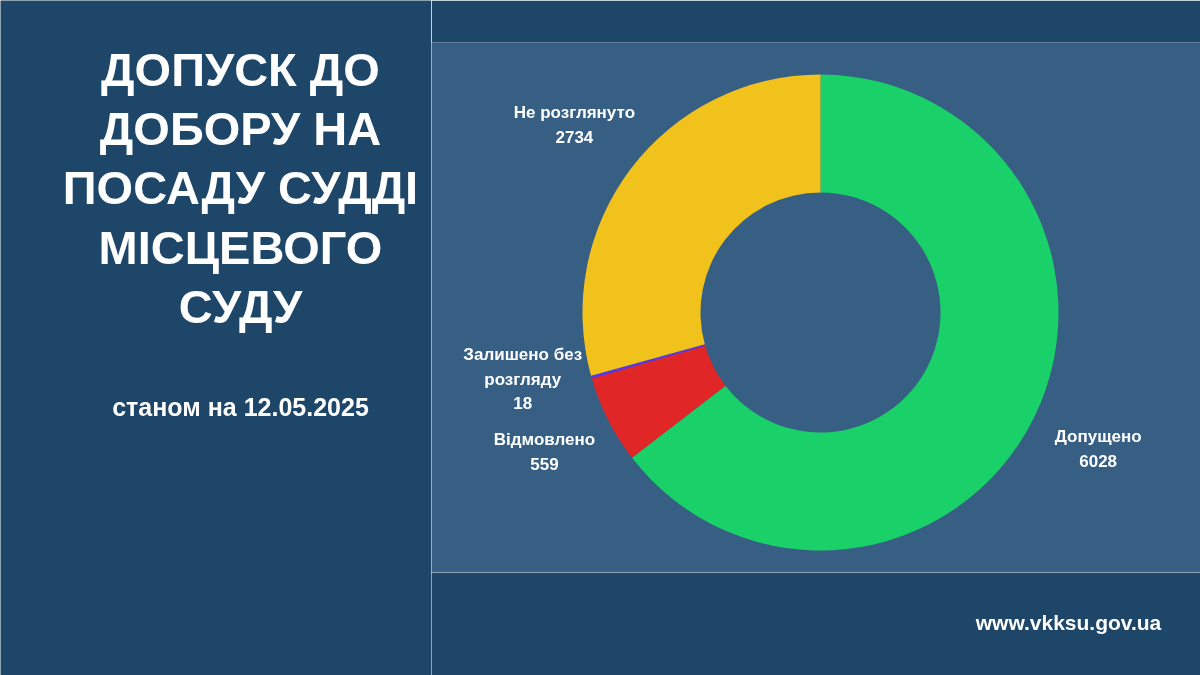 The width and height of the screenshot is (1200, 675). I want to click on data-label: 18, so click(523, 404).